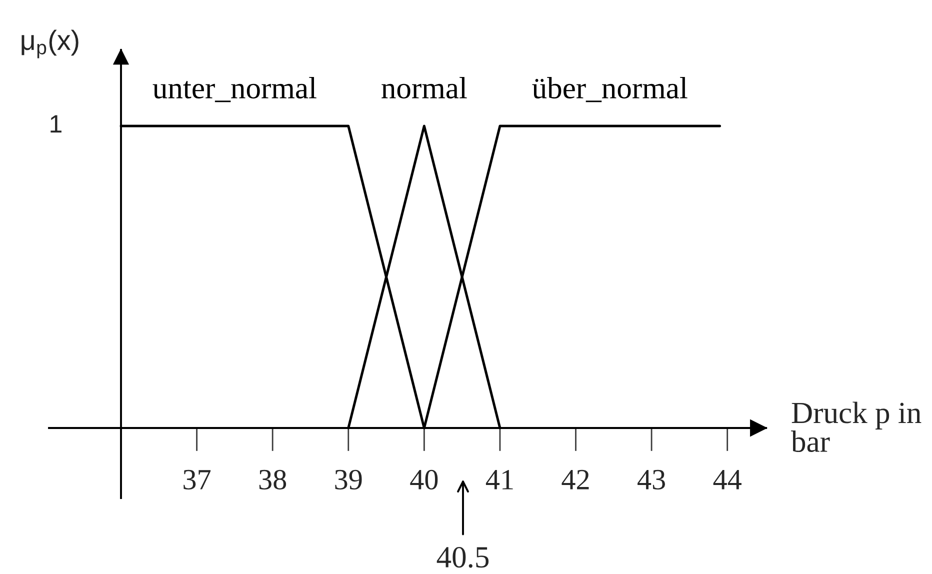 This screenshot has height=574, width=932. I want to click on x-tick-label: 42, so click(575, 480).